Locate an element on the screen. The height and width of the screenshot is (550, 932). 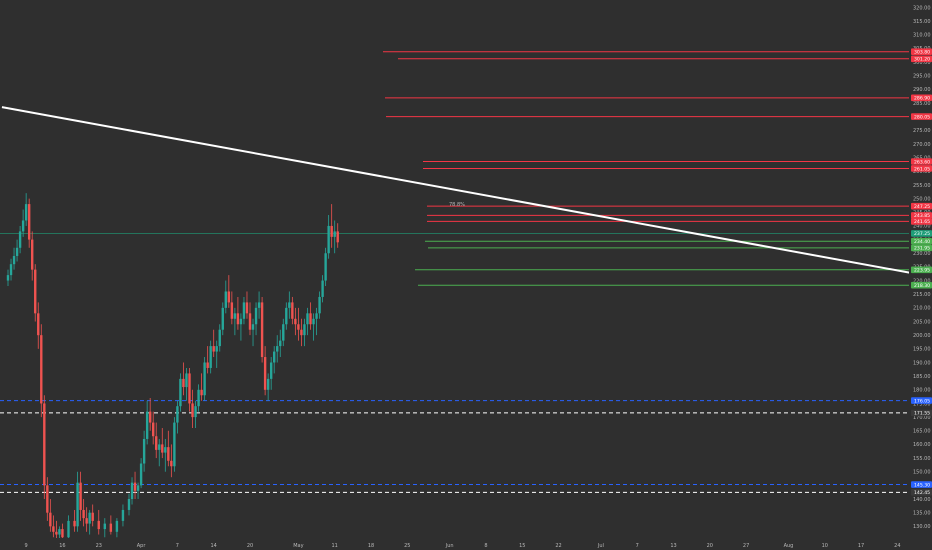
price-axis is located at coordinates (920, 275).